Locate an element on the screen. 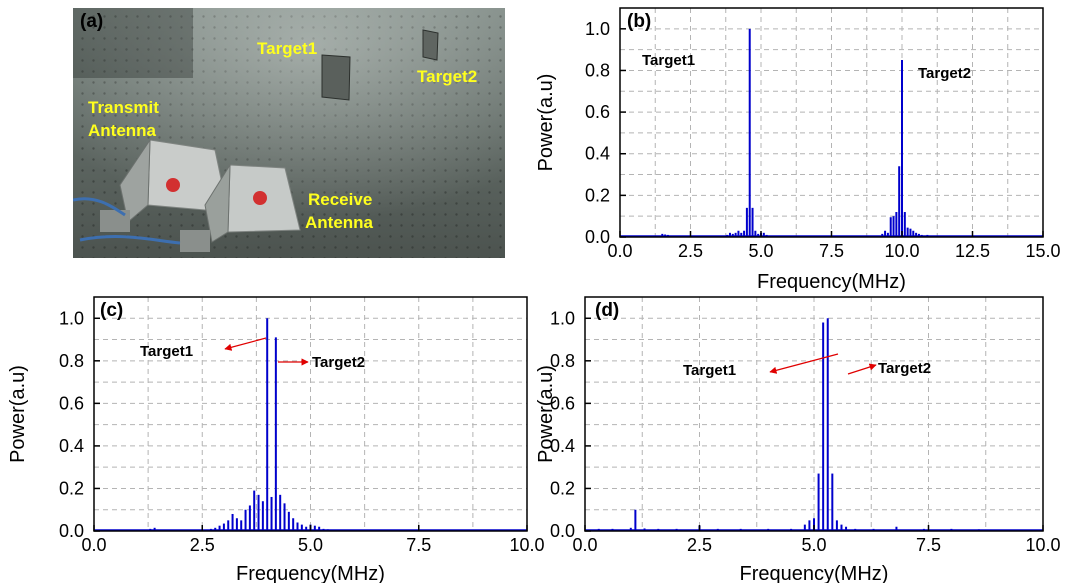 The height and width of the screenshot is (583, 1083). x-tick-label: 12.5 is located at coordinates (972, 251).